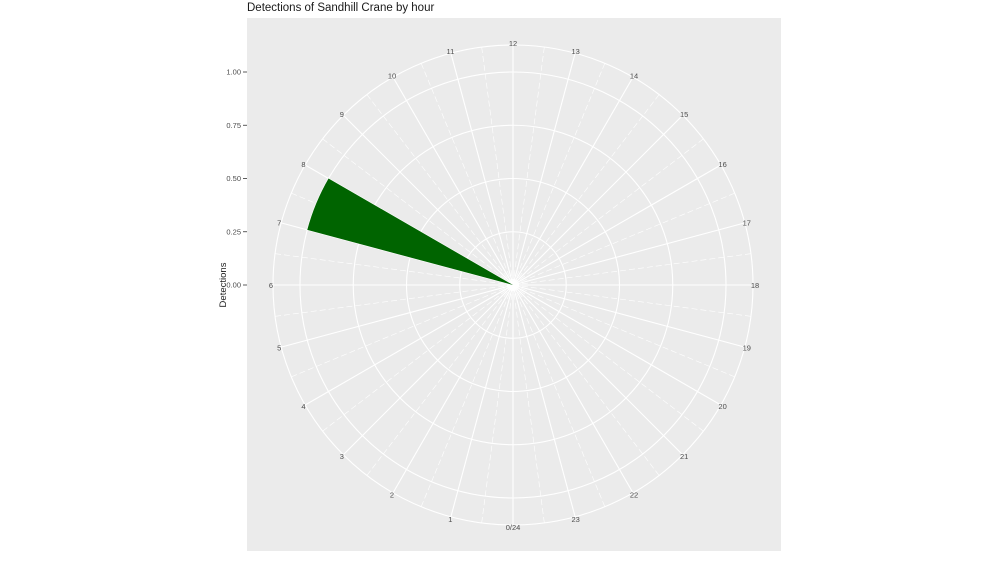 The image size is (1000, 573). Describe the element at coordinates (722, 164) in the screenshot. I see `theta-tick-label: 16` at that location.